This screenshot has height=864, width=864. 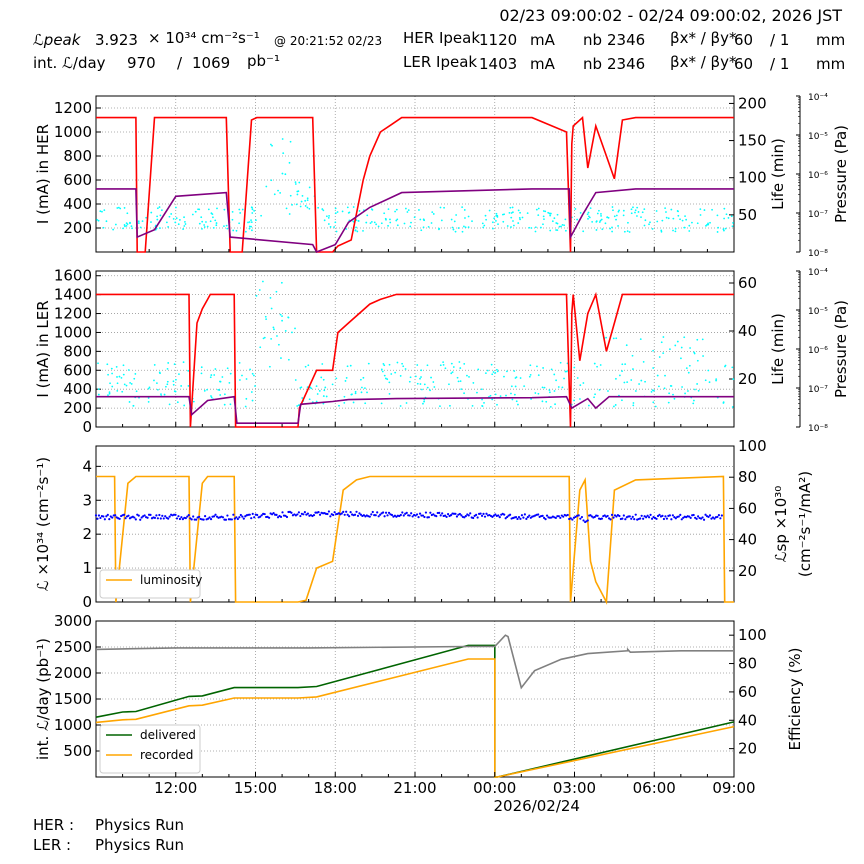 I want to click on pressure-scatter-points, so click(x=415, y=185).